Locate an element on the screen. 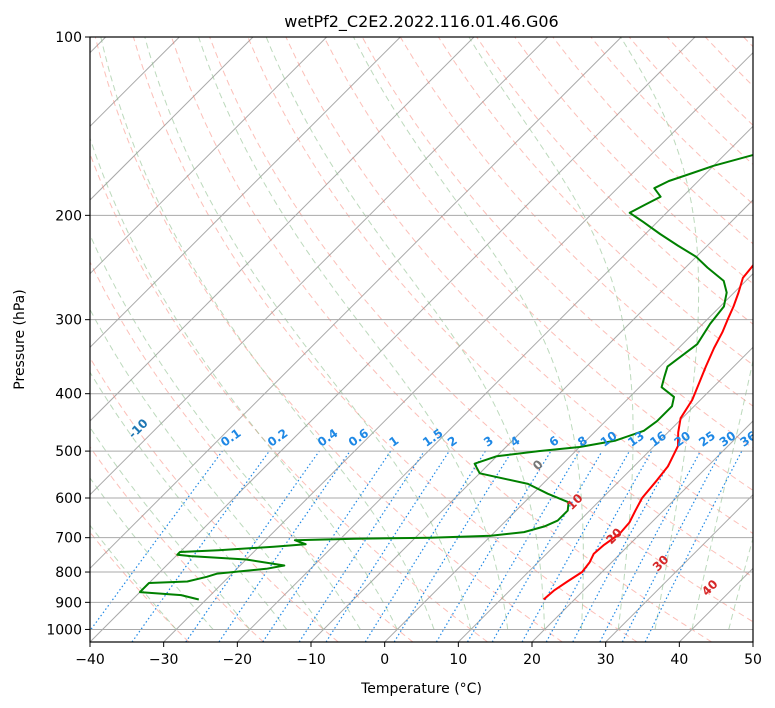 The height and width of the screenshot is (708, 775). mixing-ratio-label: 10 is located at coordinates (609, 439).